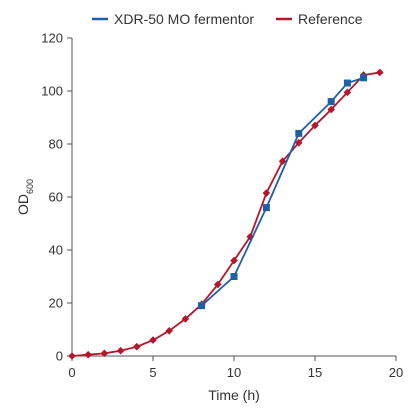 The height and width of the screenshot is (411, 411). What do you see at coordinates (52, 91) in the screenshot?
I see `y-tick-label: 100` at bounding box center [52, 91].